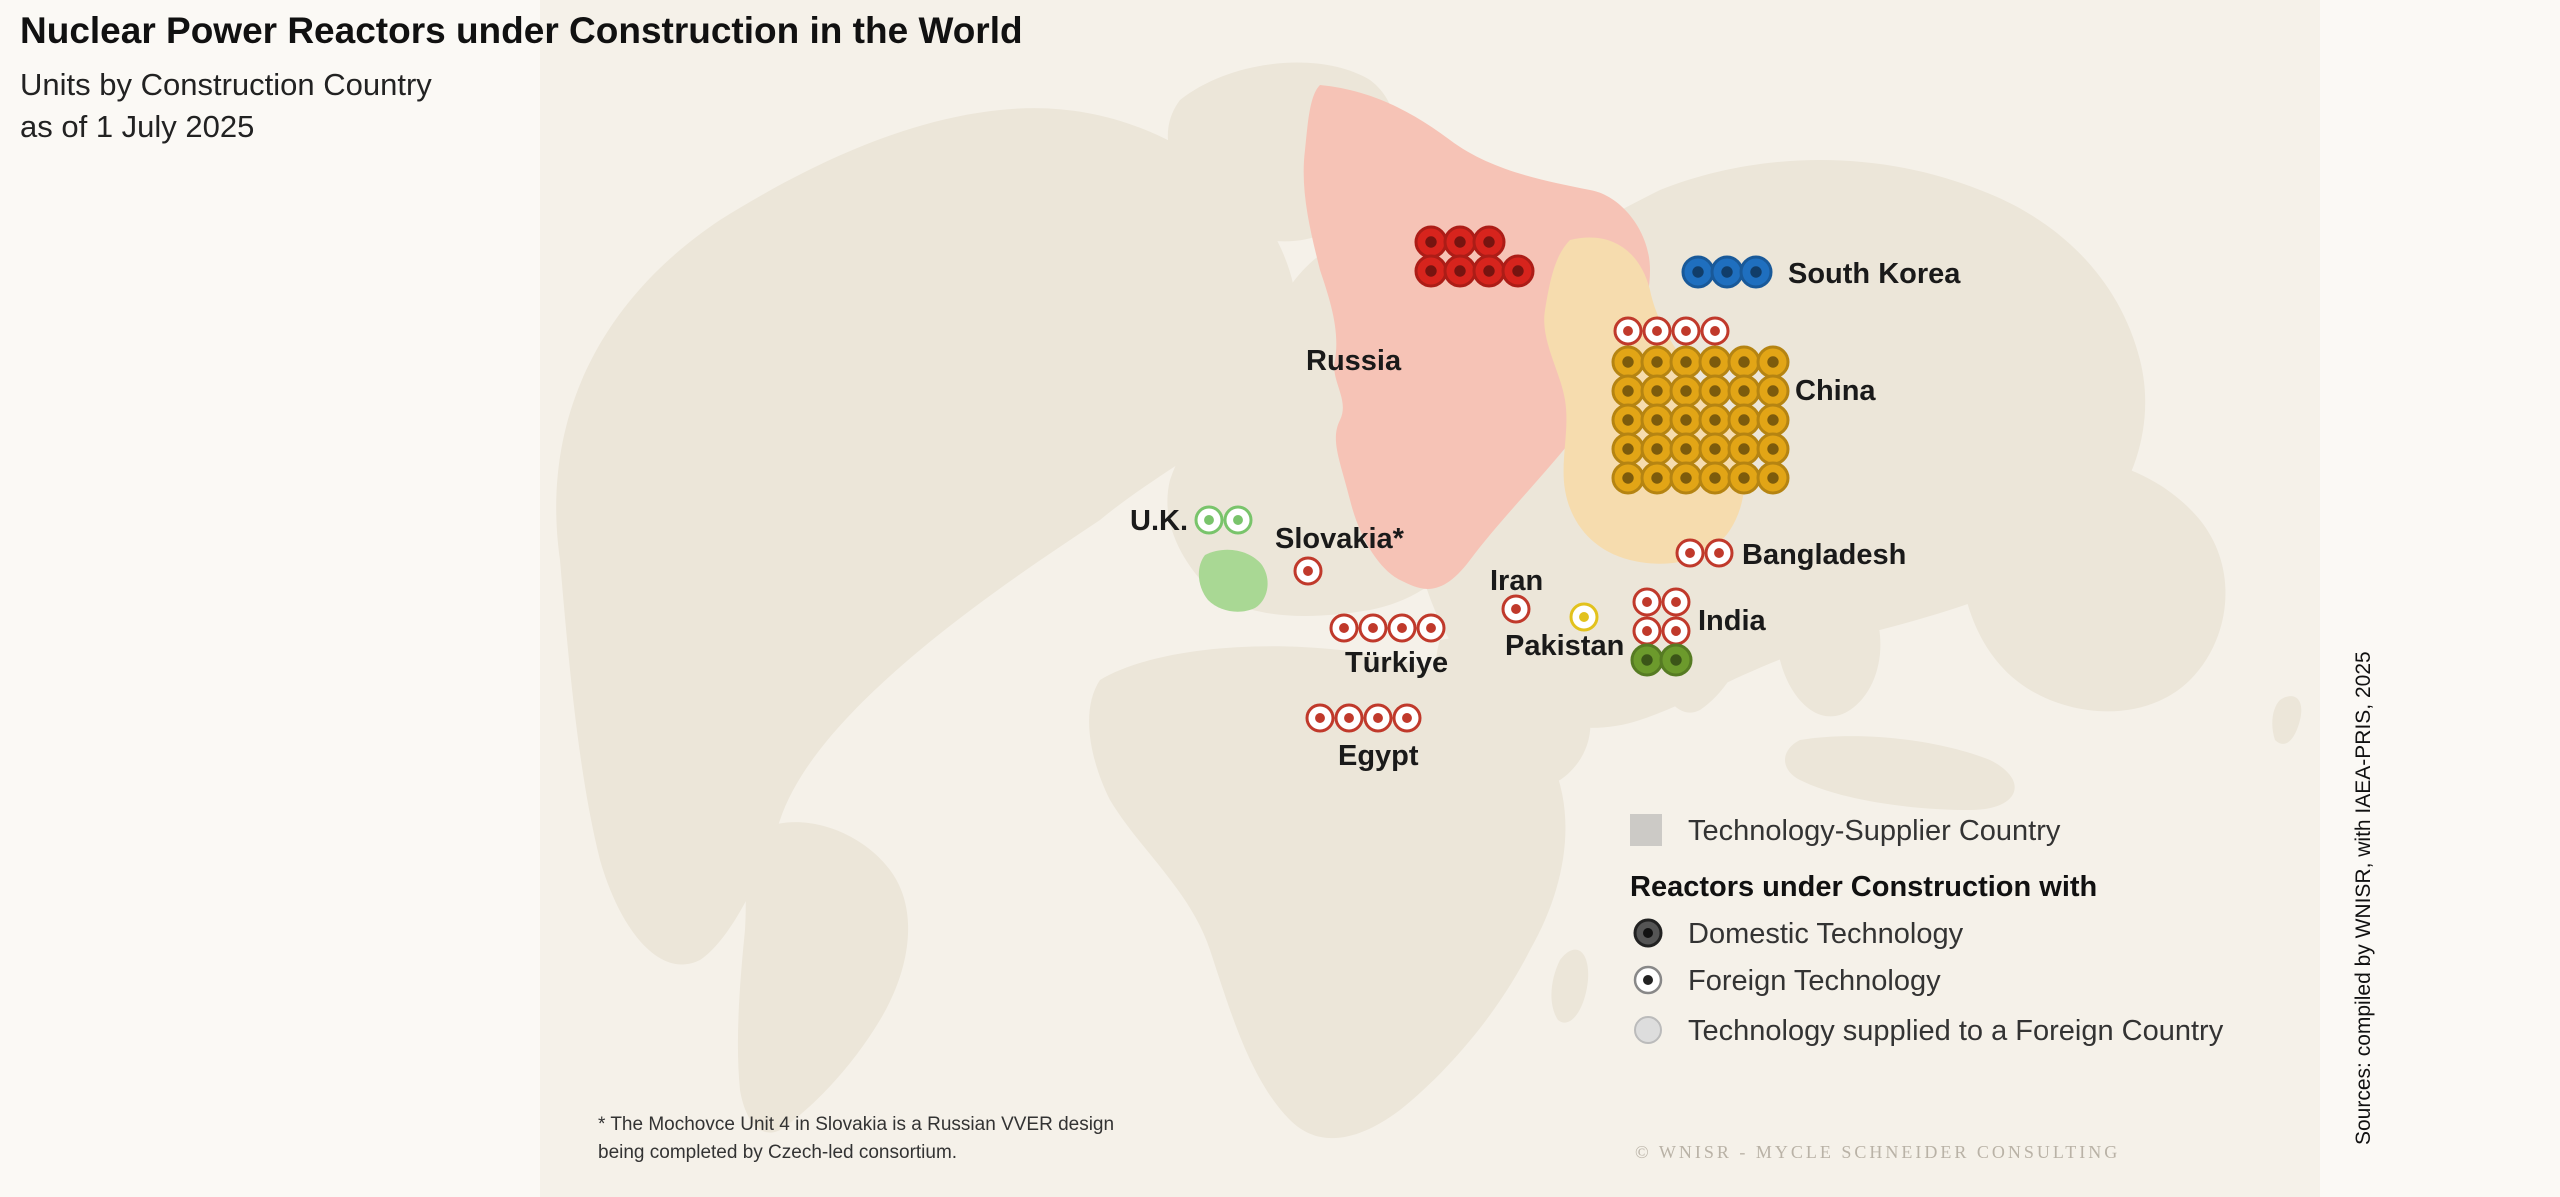 The width and height of the screenshot is (2560, 1197). Describe the element at coordinates (1308, 571) in the screenshot. I see `slovakia-unit-1-core` at that location.